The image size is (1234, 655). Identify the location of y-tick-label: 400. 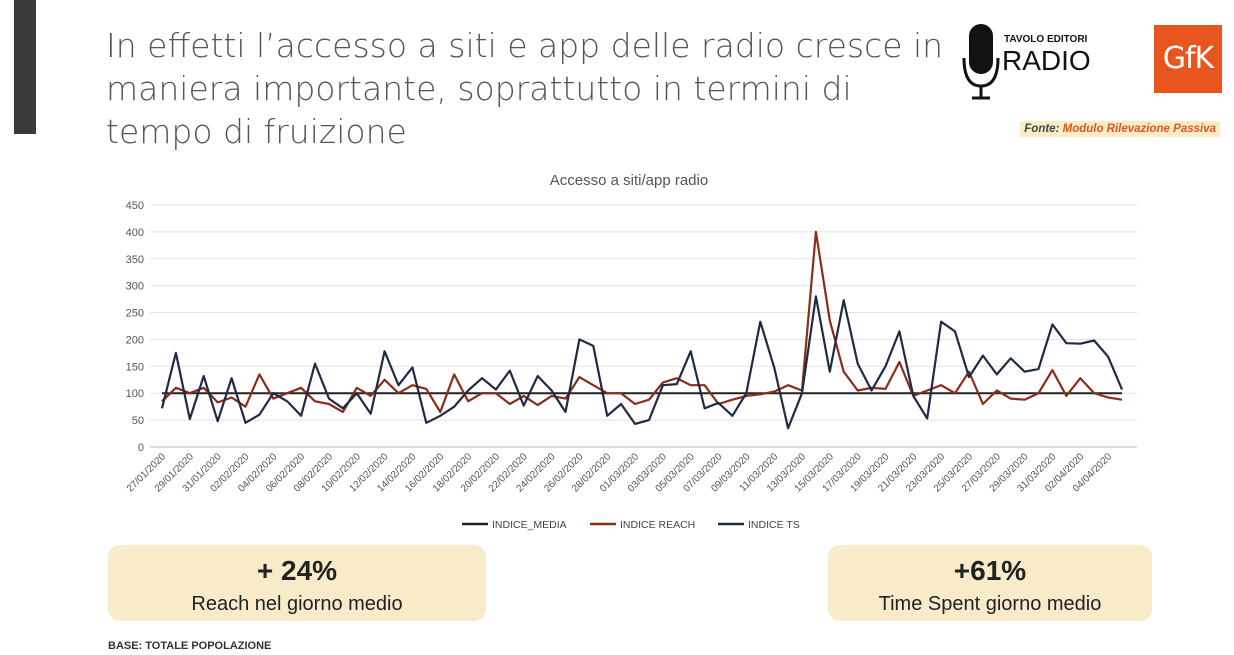
(135, 233).